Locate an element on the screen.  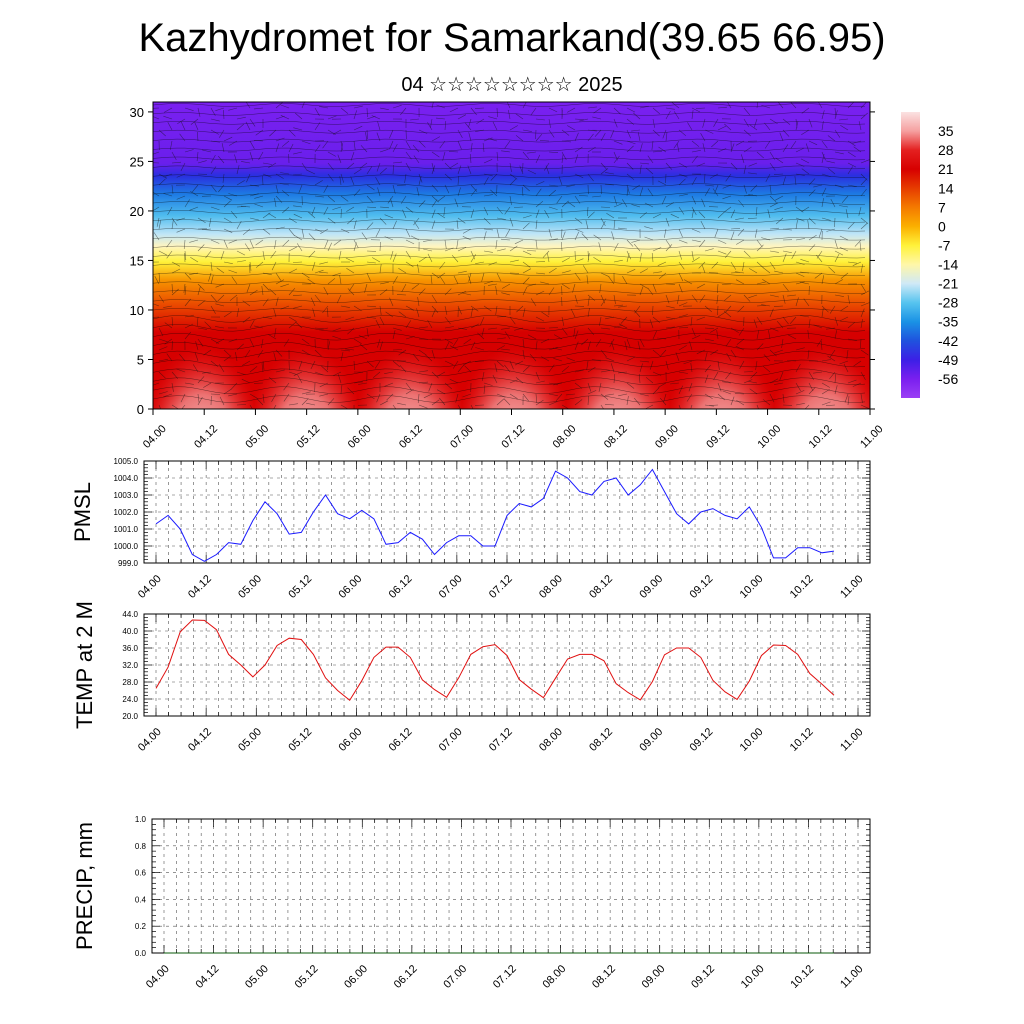
y-tick-label: 24.0 is located at coordinates (130, 699).